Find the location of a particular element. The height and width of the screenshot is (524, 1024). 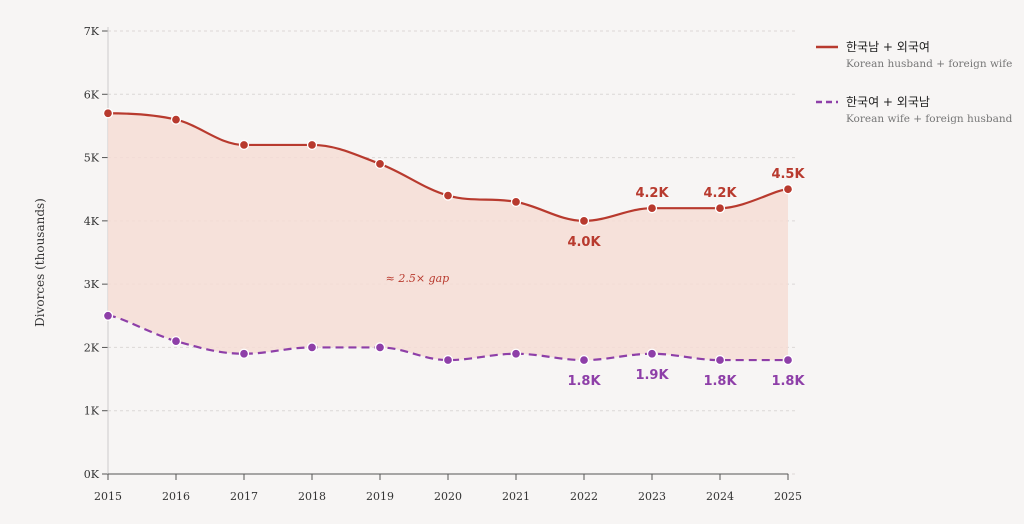

data-label: 1.9K is located at coordinates (652, 375).